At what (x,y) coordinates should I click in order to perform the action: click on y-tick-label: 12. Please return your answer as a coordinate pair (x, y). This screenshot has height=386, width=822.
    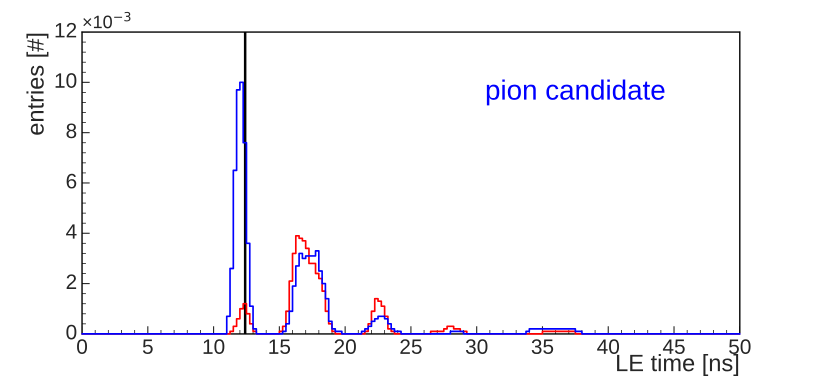
    Looking at the image, I should click on (66, 30).